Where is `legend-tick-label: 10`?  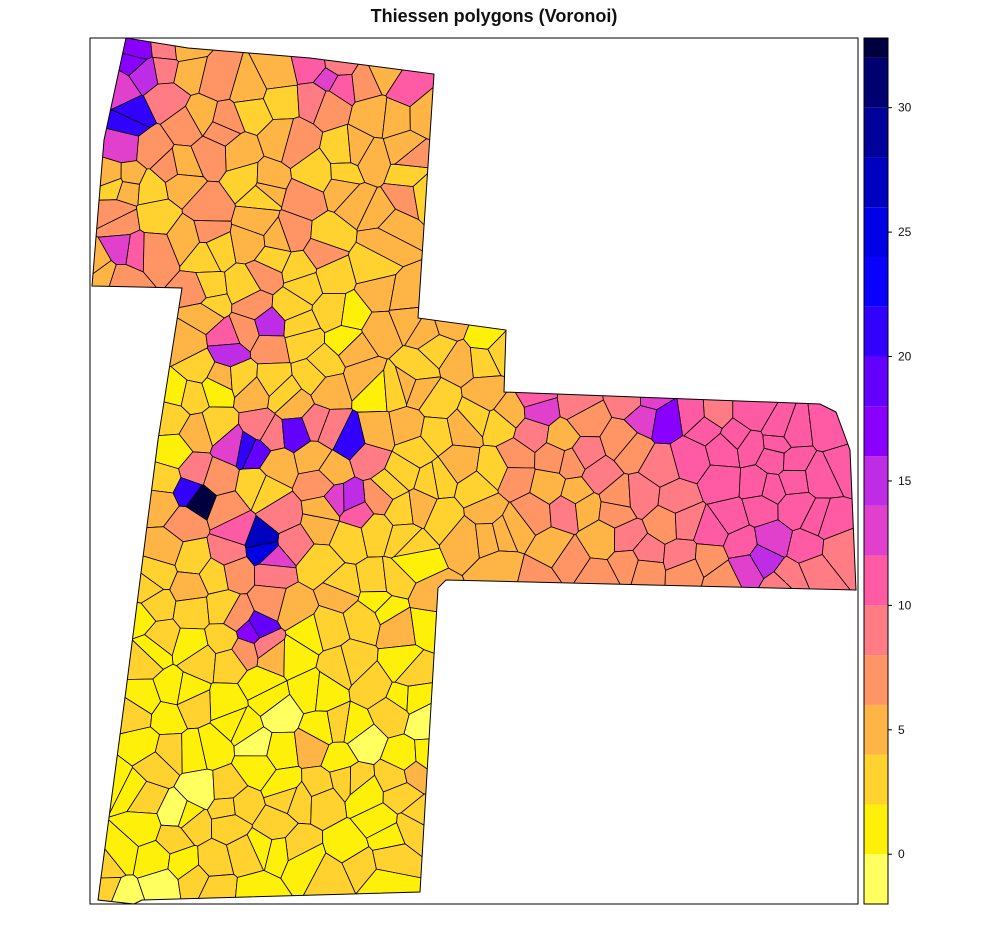 legend-tick-label: 10 is located at coordinates (905, 605).